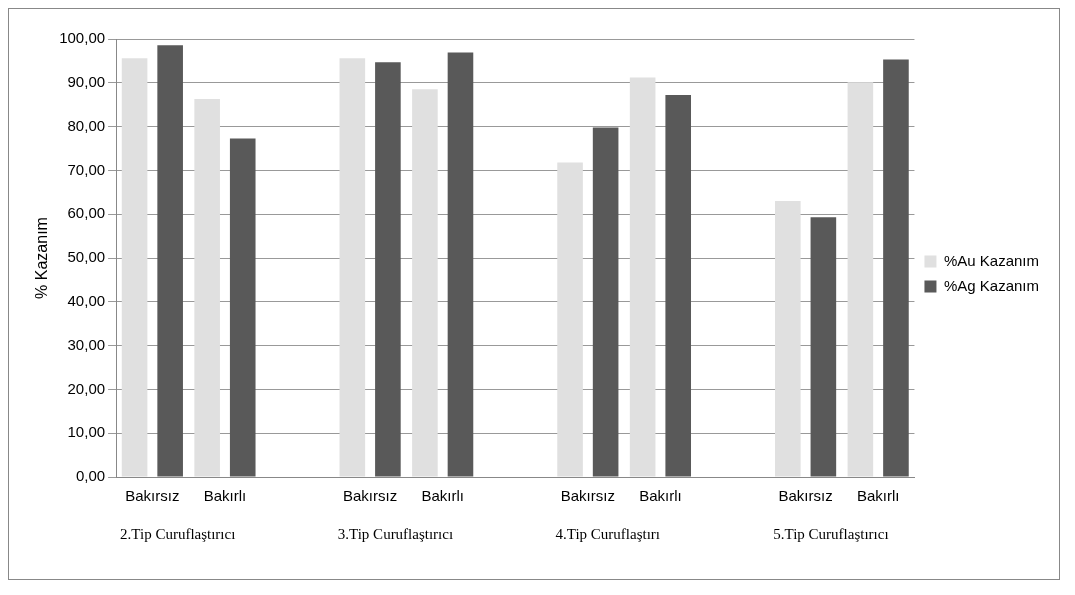 The height and width of the screenshot is (595, 1075). Describe the element at coordinates (395, 533) in the screenshot. I see `text: 3.Tip Curuflaştırıcı` at that location.